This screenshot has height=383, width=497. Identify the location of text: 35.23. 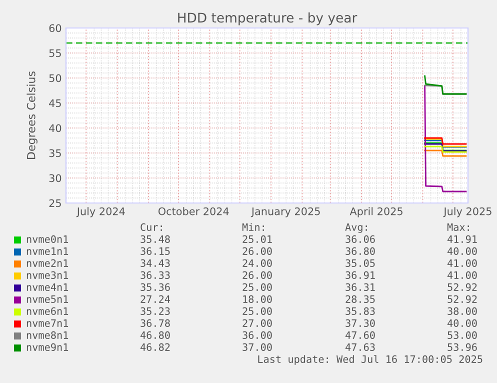
(155, 311).